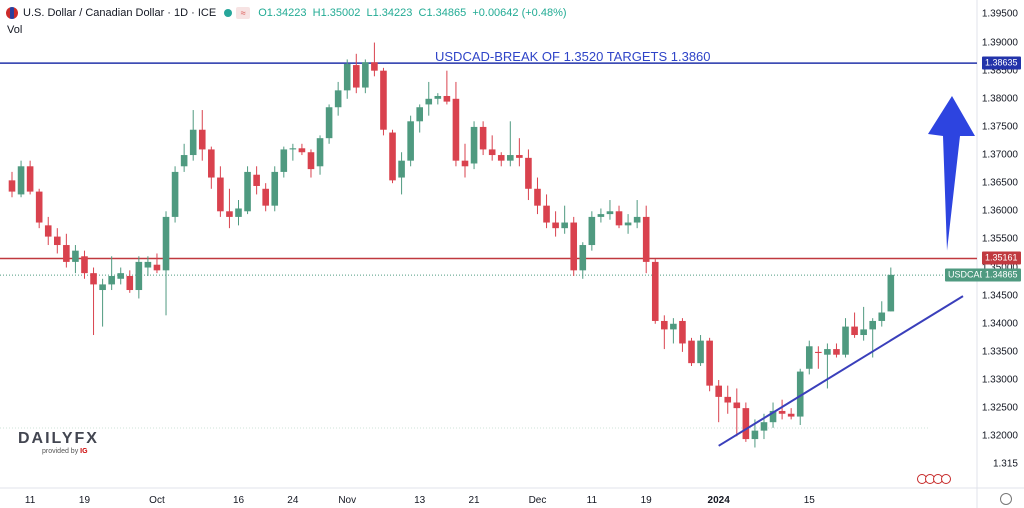 The width and height of the screenshot is (1024, 508). I want to click on low-value: L1.34223, so click(389, 13).